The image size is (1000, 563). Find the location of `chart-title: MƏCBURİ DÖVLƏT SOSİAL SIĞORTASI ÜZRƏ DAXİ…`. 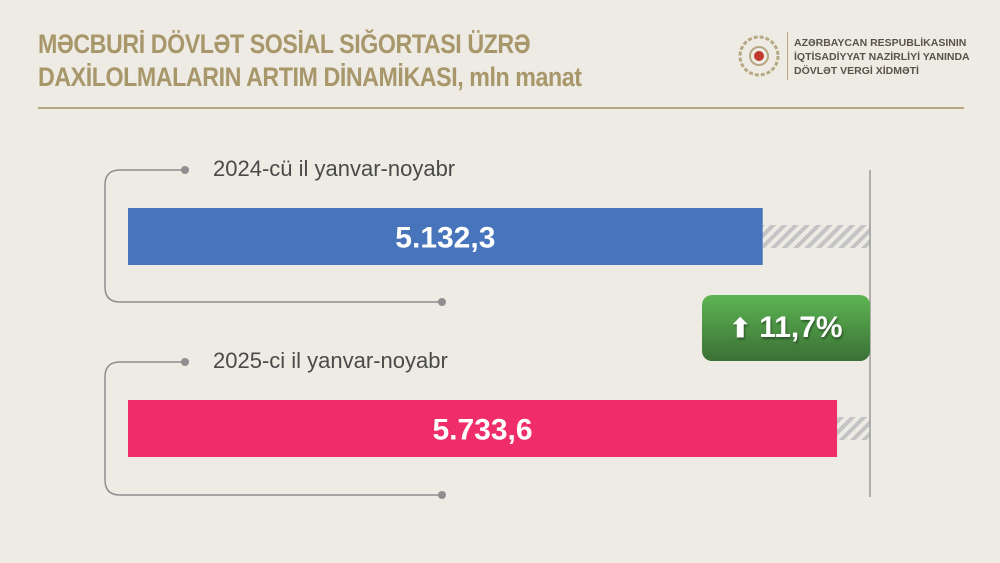

chart-title: MƏCBURİ DÖVLƏT SOSİAL SIĞORTASI ÜZRƏ DAXİ… is located at coordinates (310, 61).